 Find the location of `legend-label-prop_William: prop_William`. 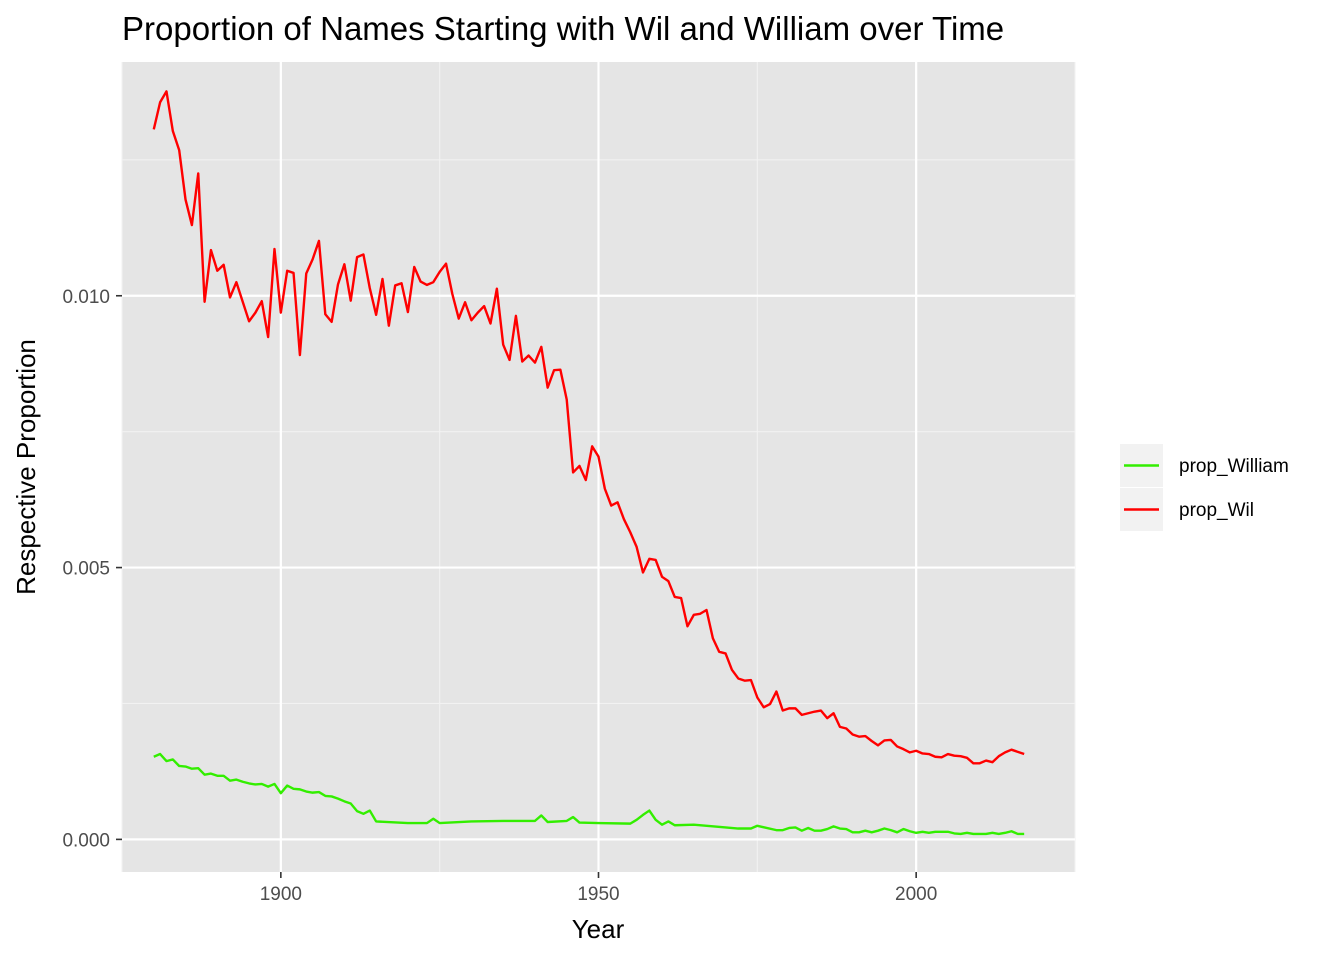

legend-label-prop_William: prop_William is located at coordinates (1234, 466).